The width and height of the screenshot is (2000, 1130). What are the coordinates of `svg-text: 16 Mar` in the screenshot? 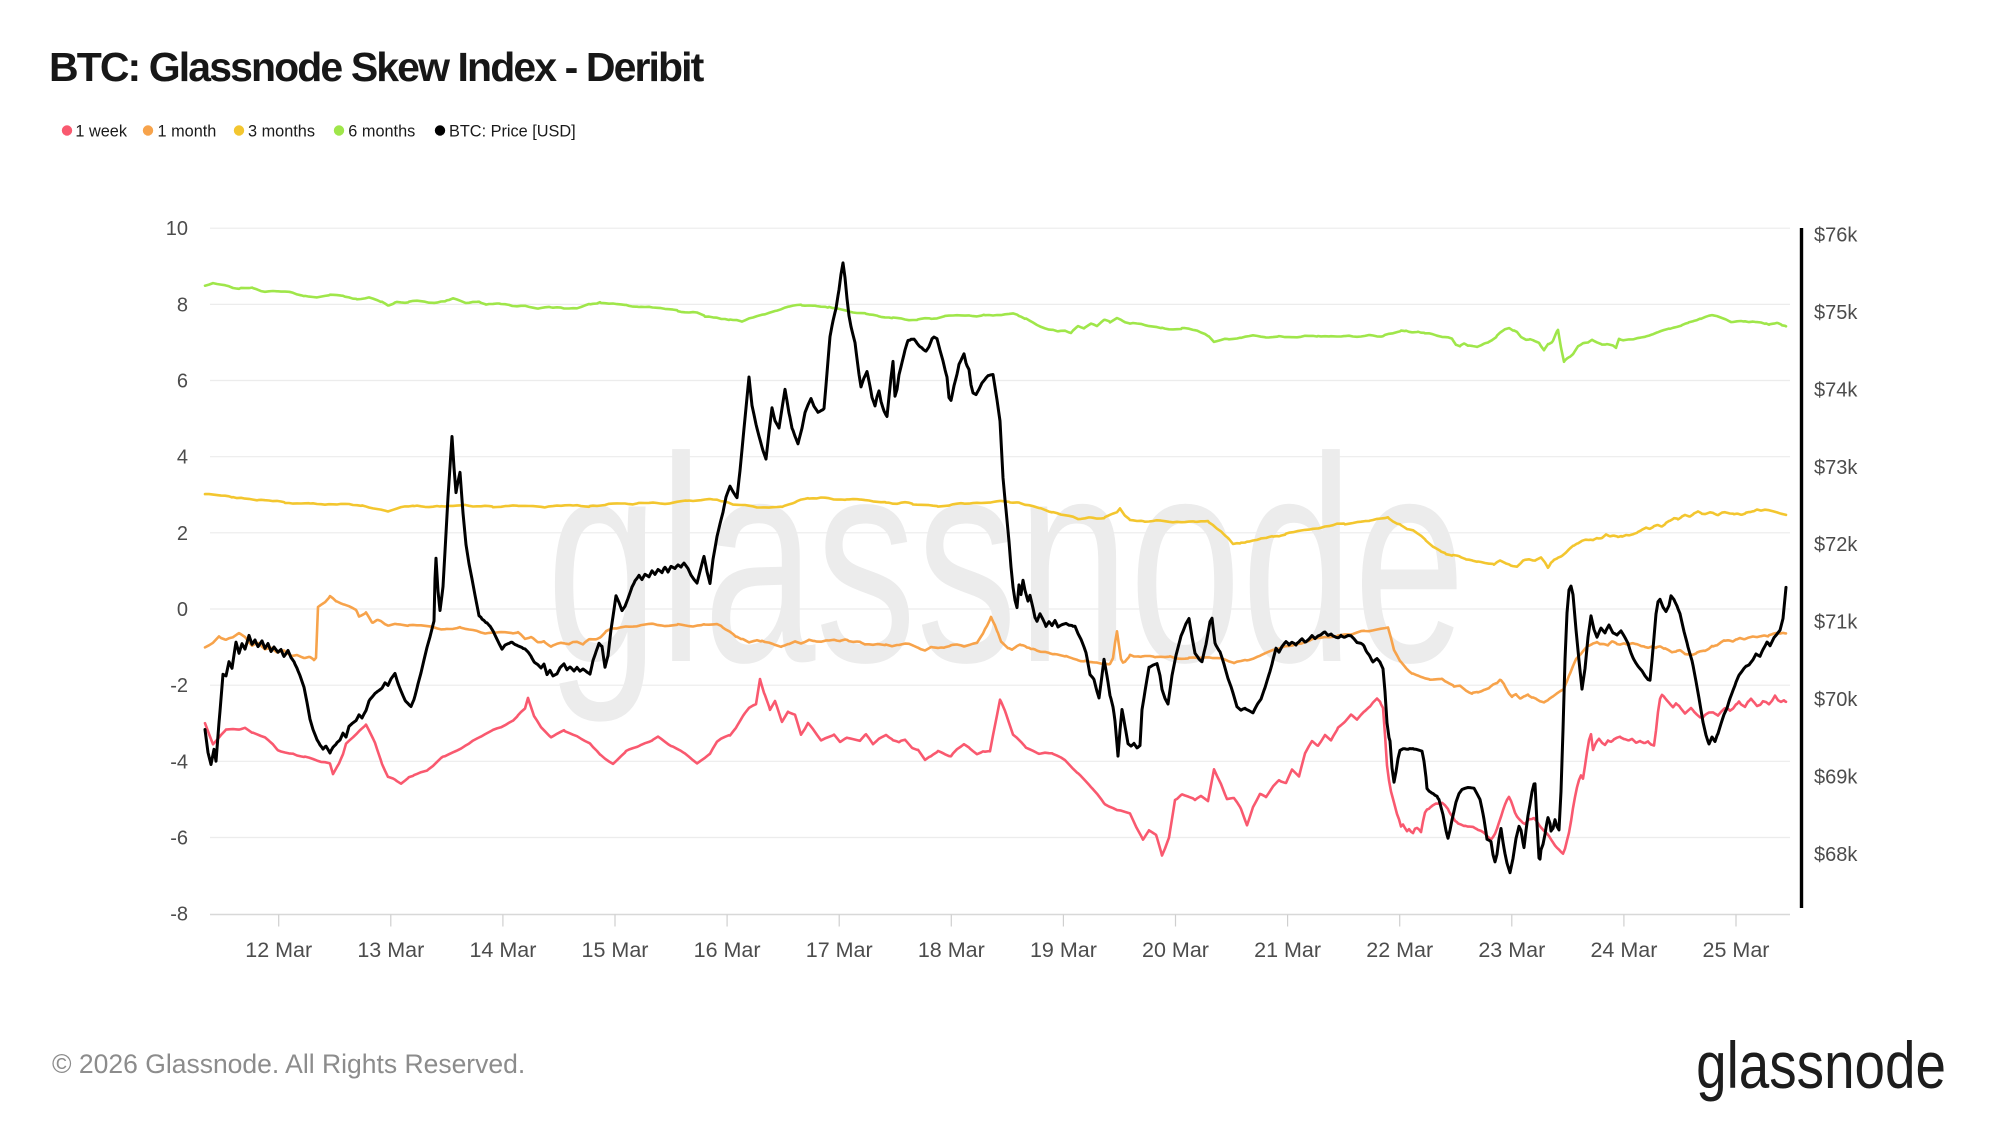 It's located at (727, 950).